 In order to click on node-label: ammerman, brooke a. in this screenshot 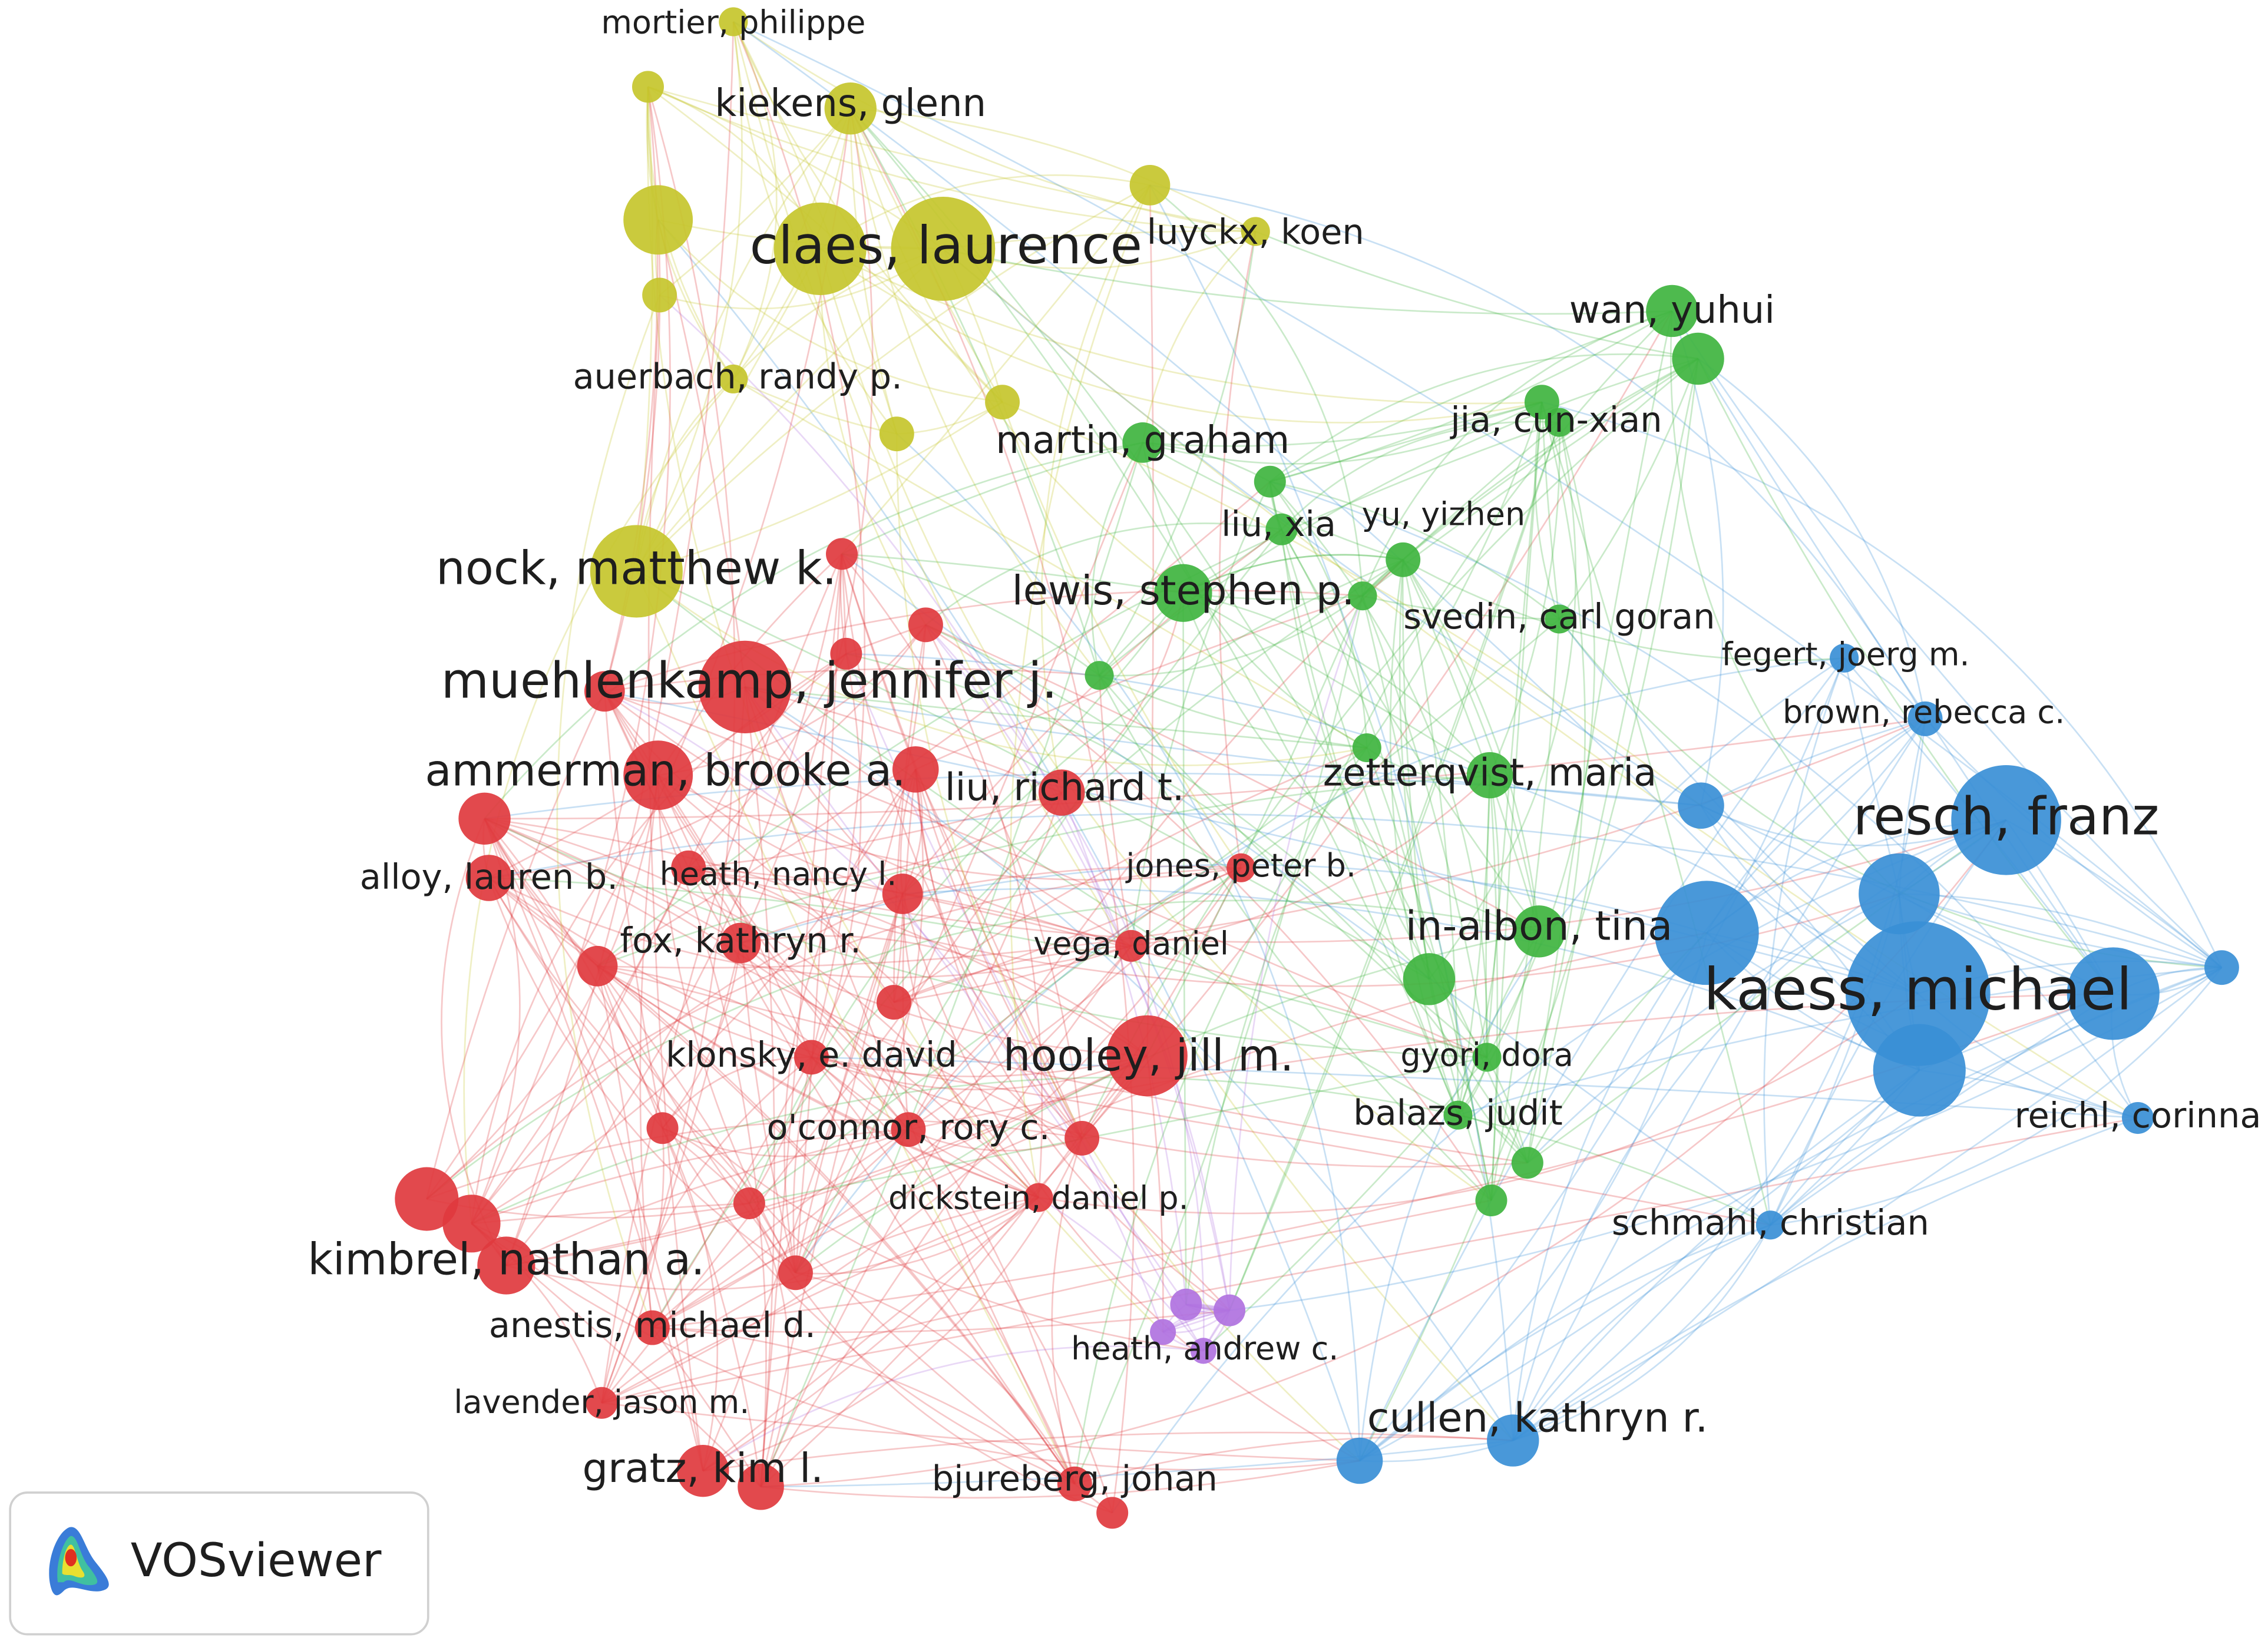, I will do `click(665, 771)`.